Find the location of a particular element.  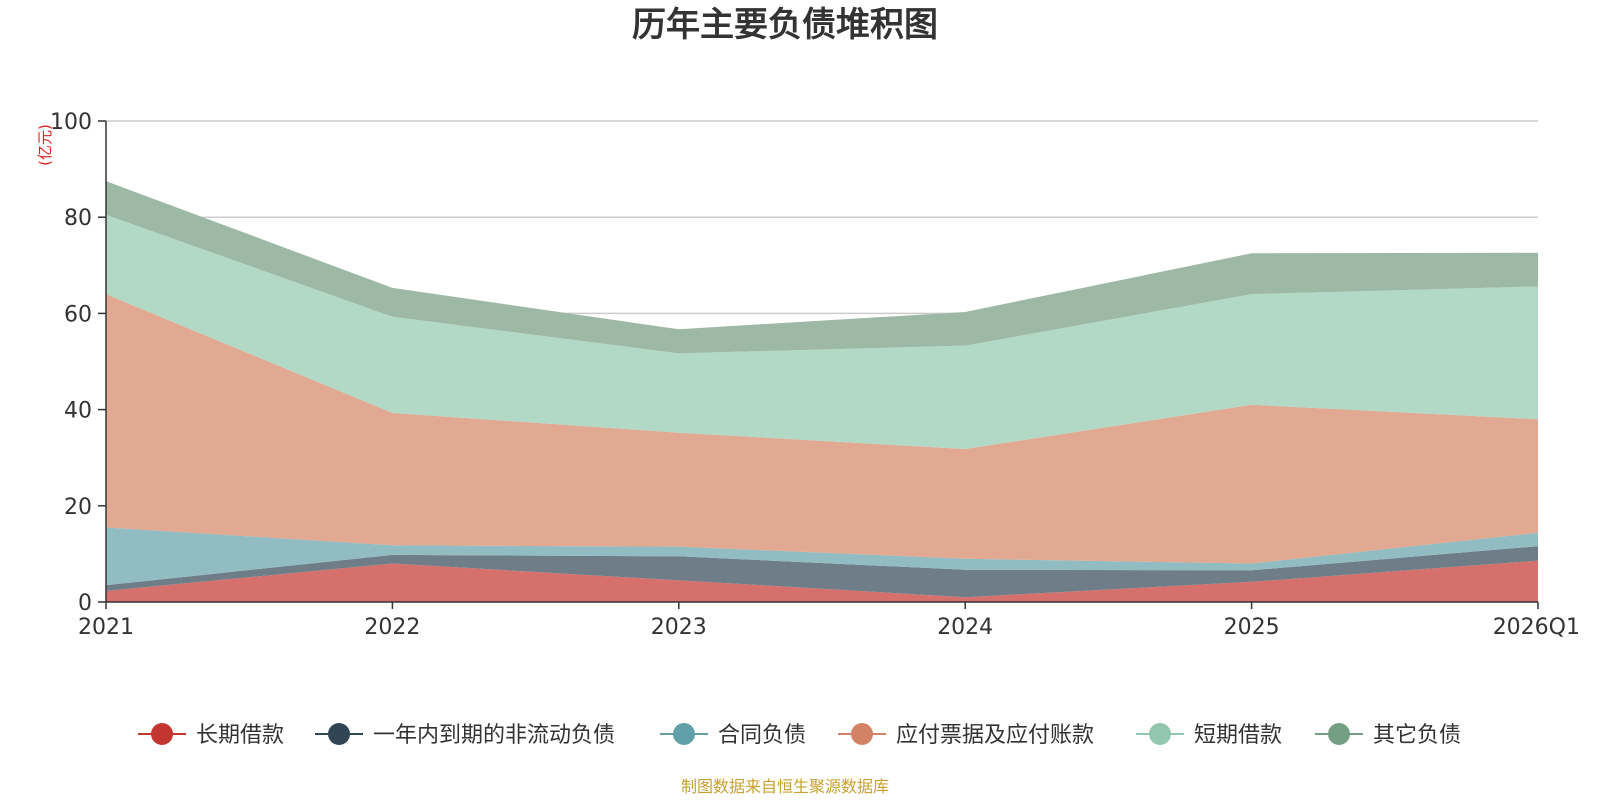

x-tick-label: 2022 is located at coordinates (392, 627).